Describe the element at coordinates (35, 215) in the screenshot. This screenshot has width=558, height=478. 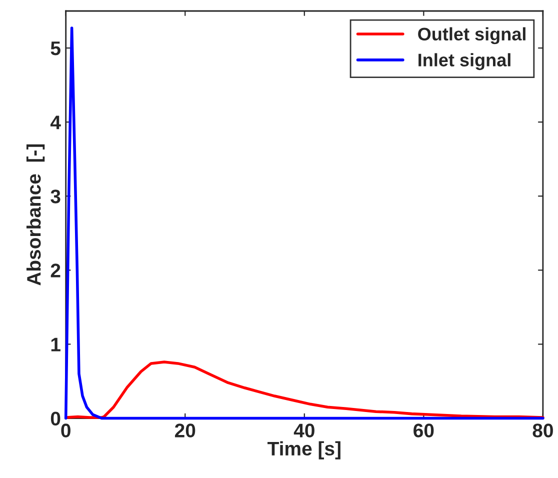
I see `y-axis-title: Absorbance [-]` at that location.